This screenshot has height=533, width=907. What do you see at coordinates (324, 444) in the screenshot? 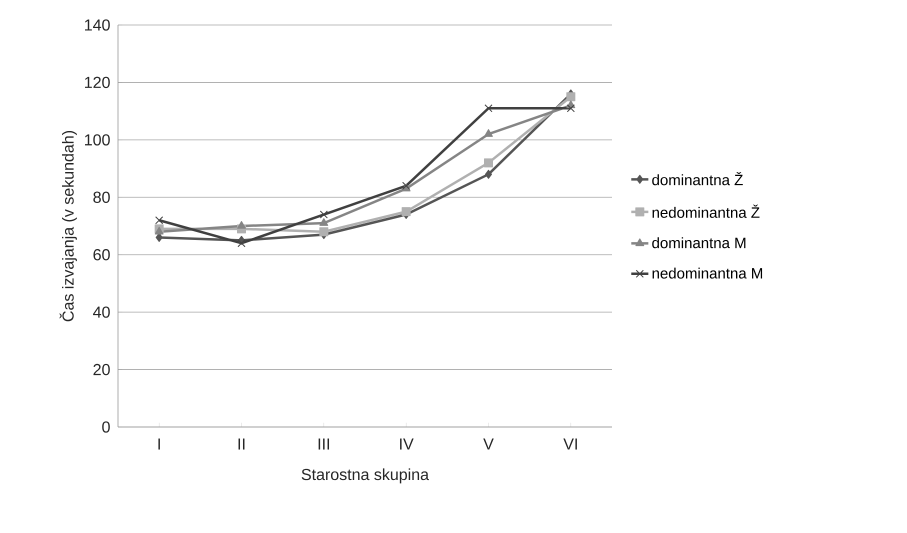
I see `x-tick-label: III` at bounding box center [324, 444].